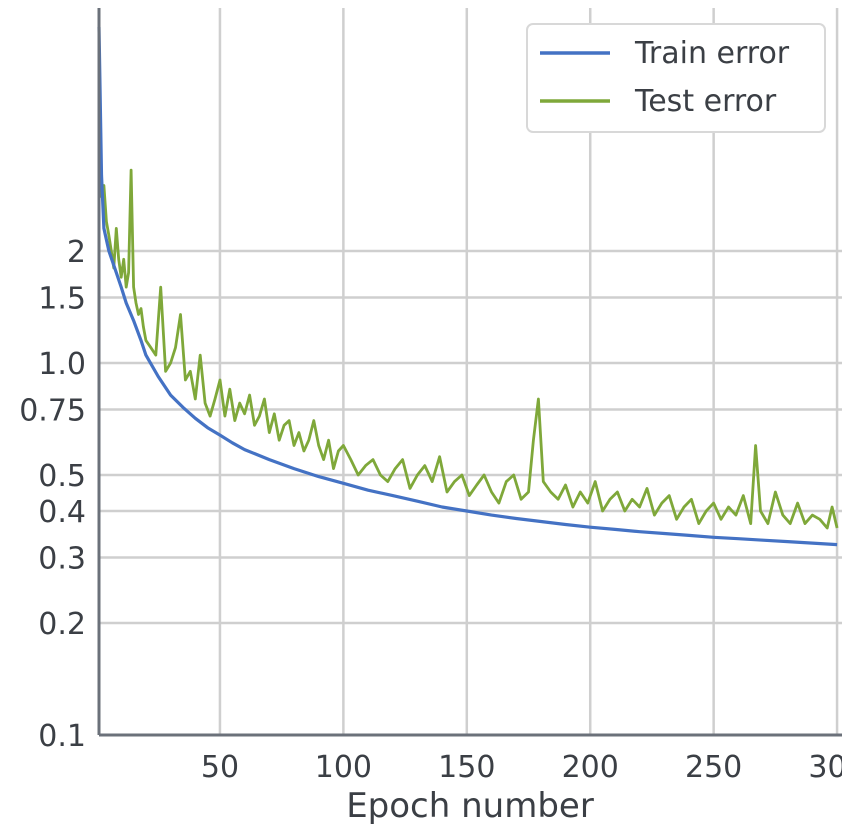 This screenshot has height=828, width=842. Describe the element at coordinates (470, 806) in the screenshot. I see `x-axis-label: Epoch number` at that location.